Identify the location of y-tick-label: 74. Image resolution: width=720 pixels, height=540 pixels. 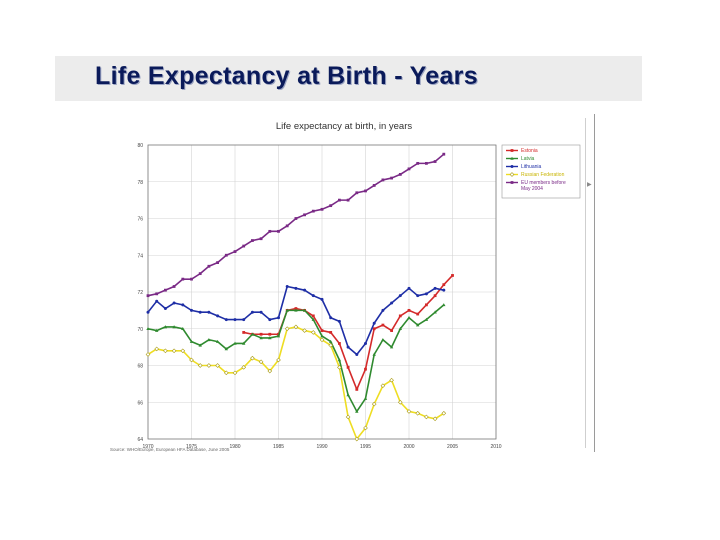
(140, 256).